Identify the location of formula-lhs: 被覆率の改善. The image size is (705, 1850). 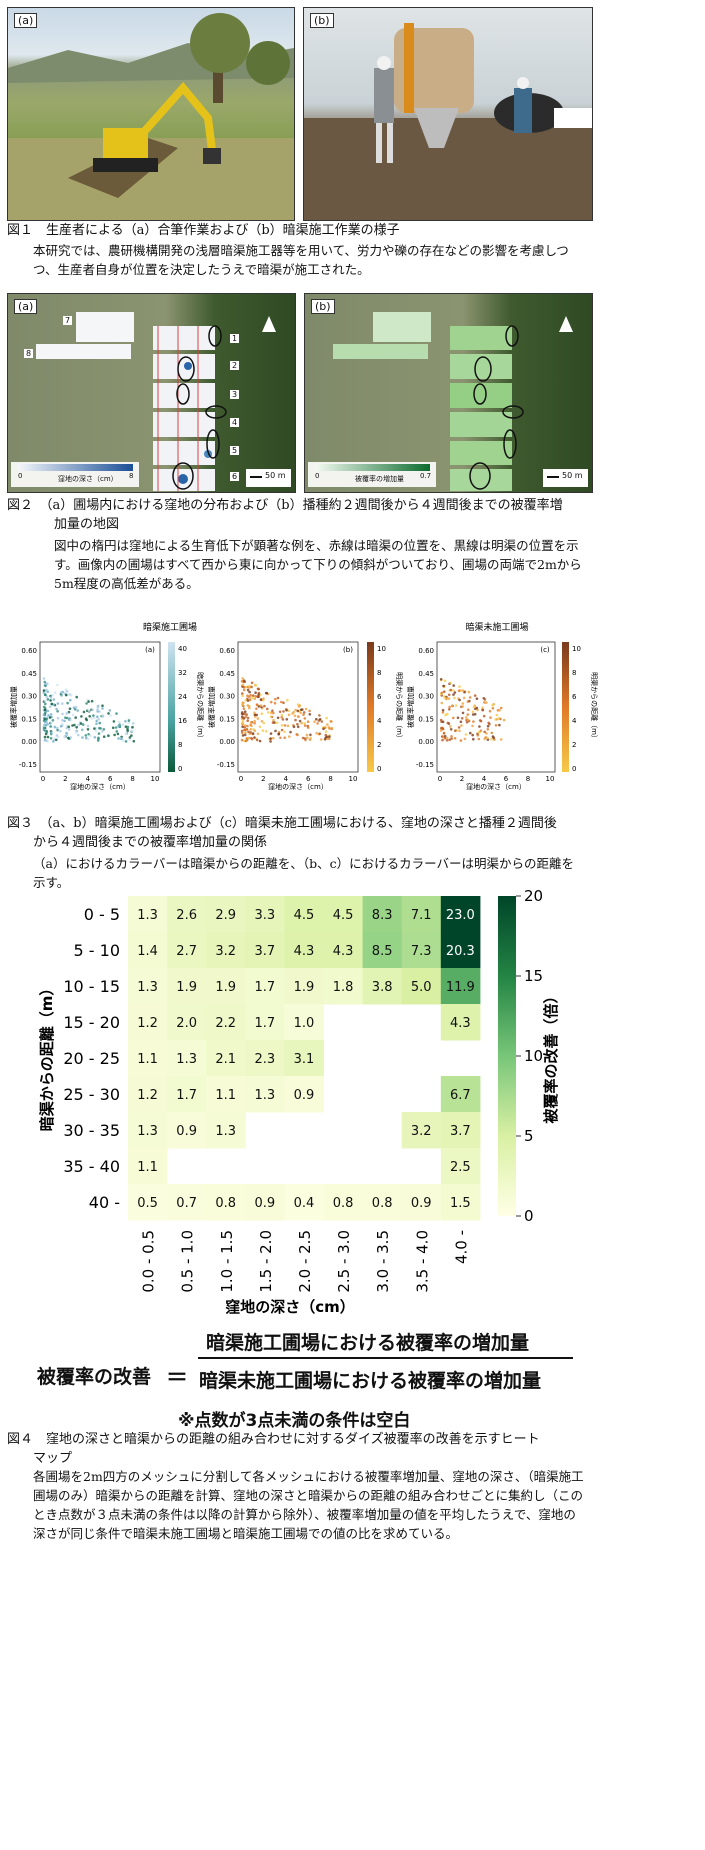
(94, 1377).